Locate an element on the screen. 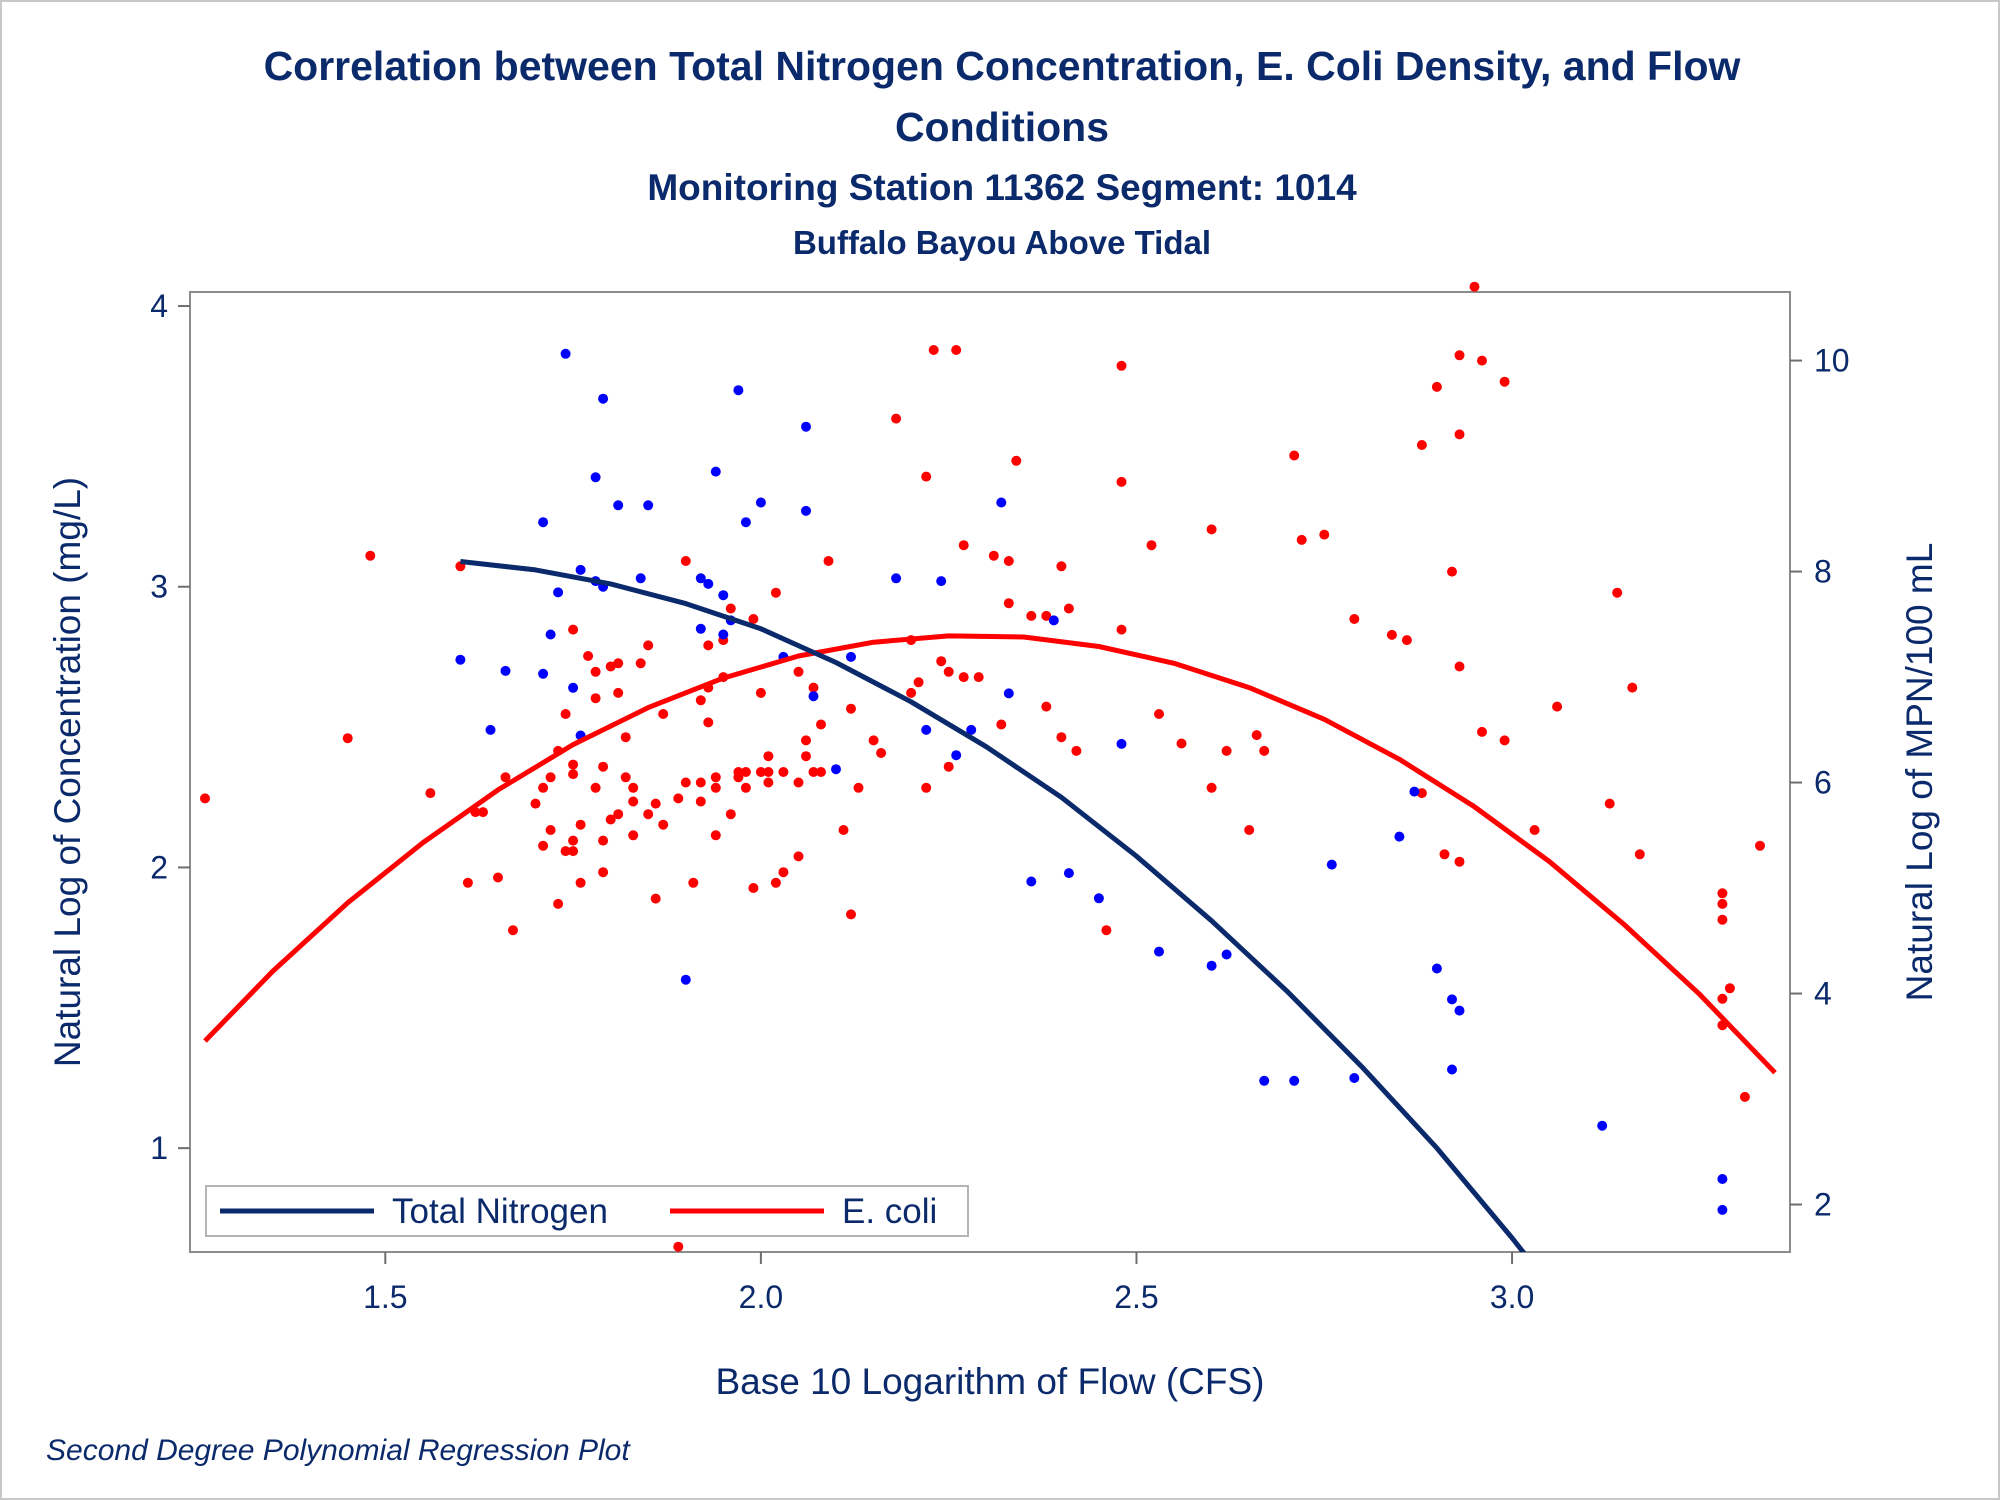 The width and height of the screenshot is (2000, 1500). chart-subtitle2: Buffalo Bayou Above Tidal is located at coordinates (1002, 242).